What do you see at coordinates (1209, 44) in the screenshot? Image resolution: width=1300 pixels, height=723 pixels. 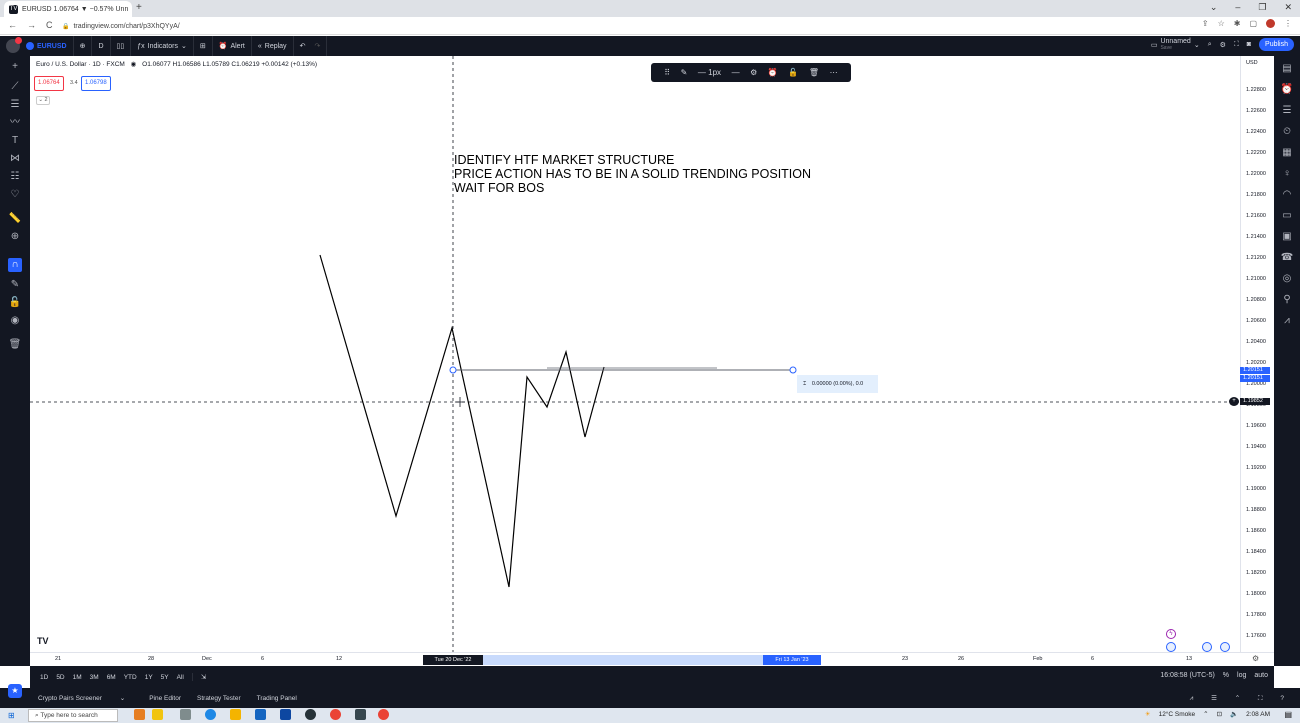 I see `search-icon: ⌕` at bounding box center [1209, 44].